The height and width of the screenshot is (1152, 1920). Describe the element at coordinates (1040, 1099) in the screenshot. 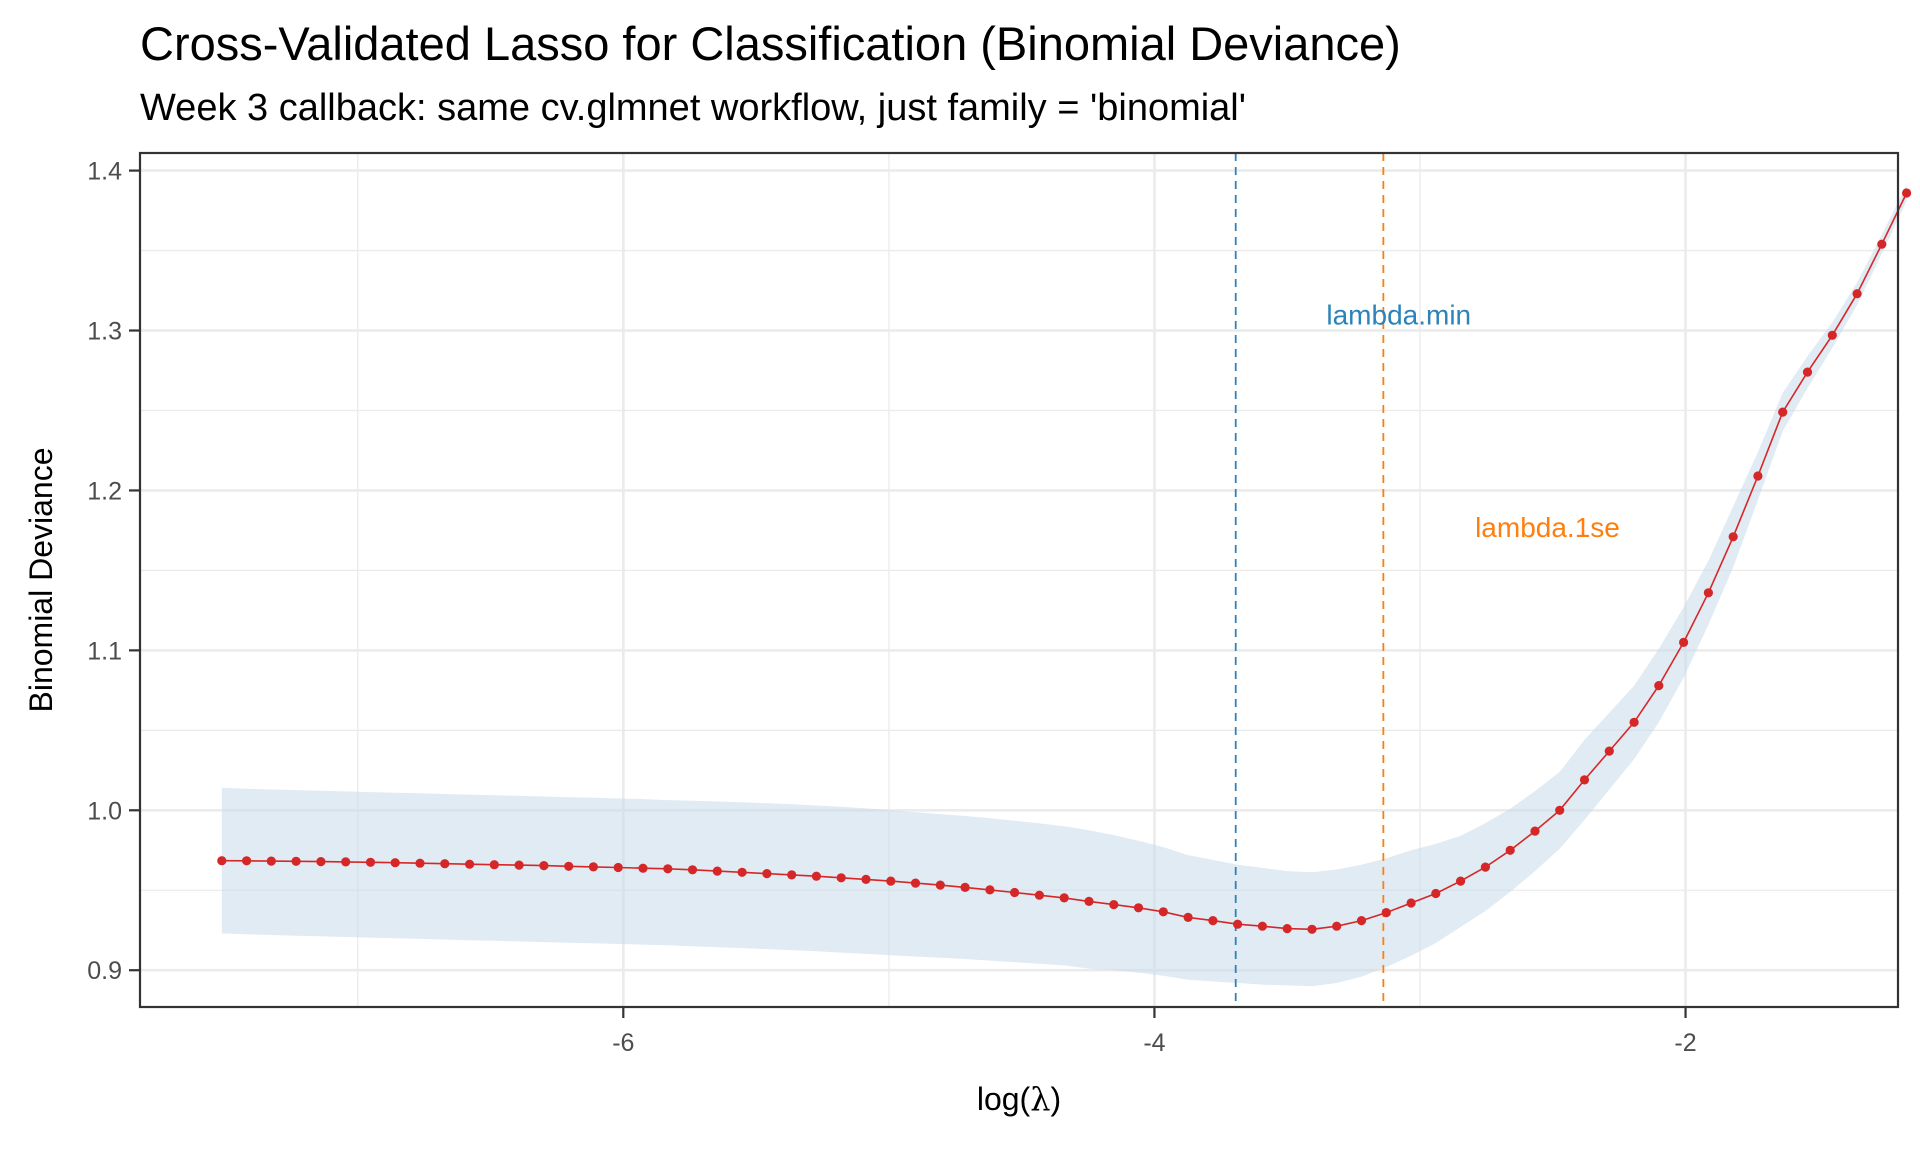

I see `lambda-symbol: λ` at that location.